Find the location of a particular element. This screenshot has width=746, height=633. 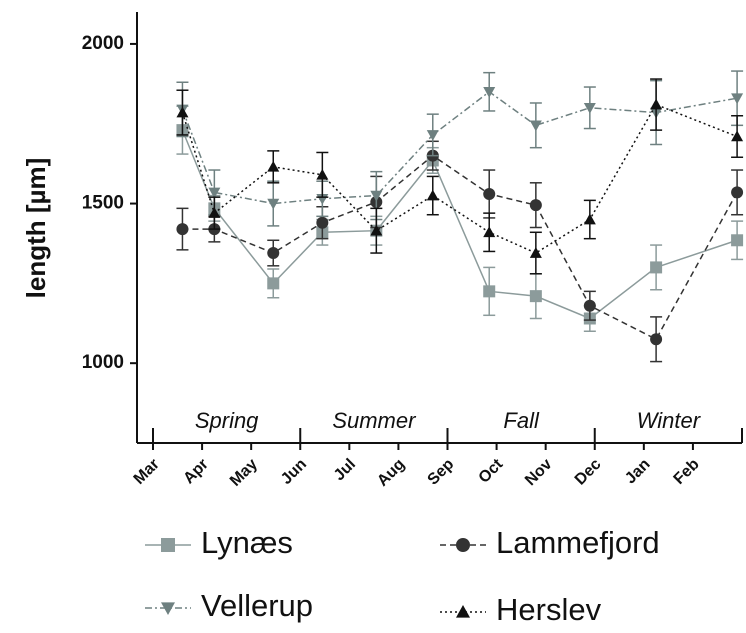

y-tick-label: 1000 is located at coordinates (103, 362).